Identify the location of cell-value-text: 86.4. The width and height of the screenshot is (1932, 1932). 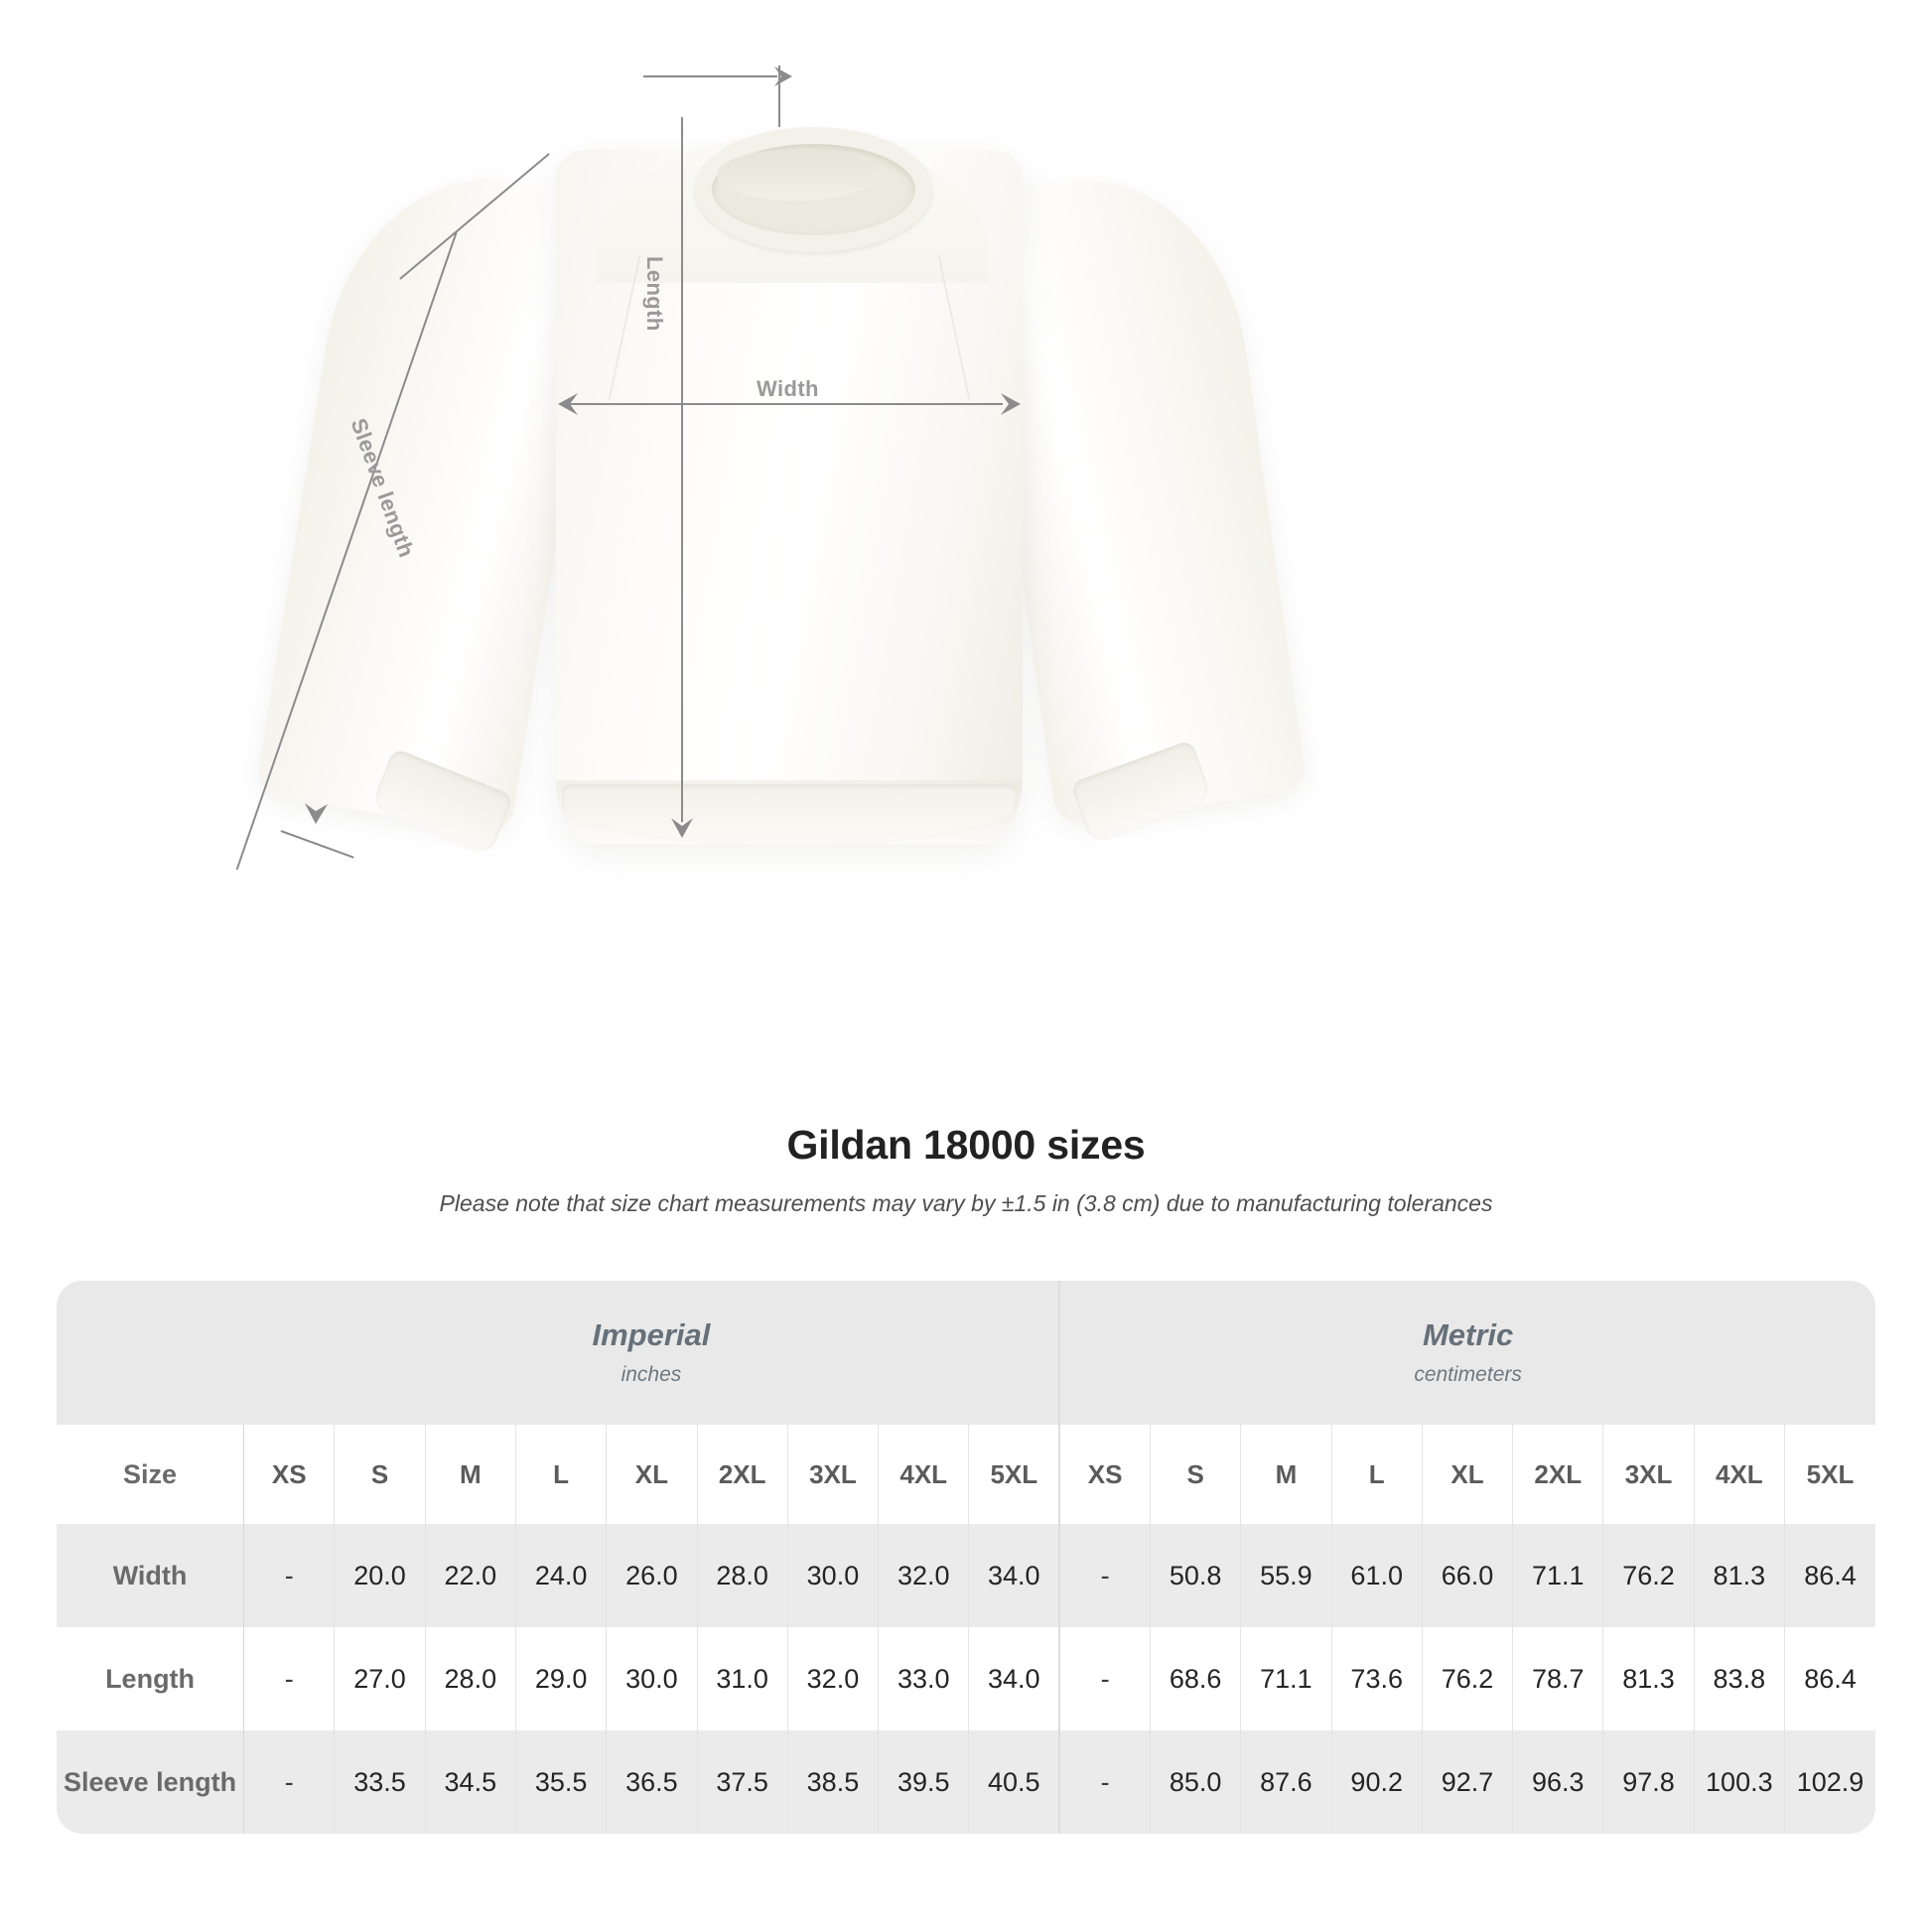
(1831, 1679).